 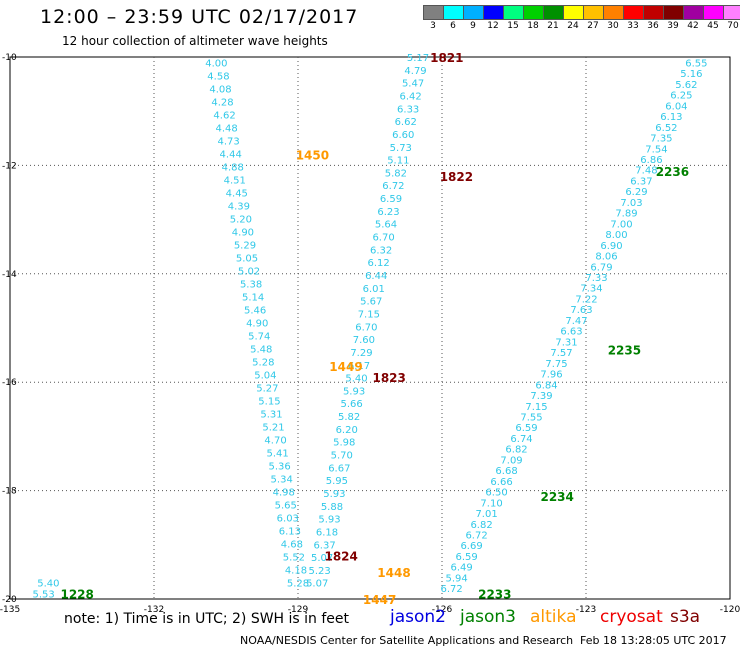 What do you see at coordinates (273, 428) in the screenshot?
I see `wave-height-value: 5.21` at bounding box center [273, 428].